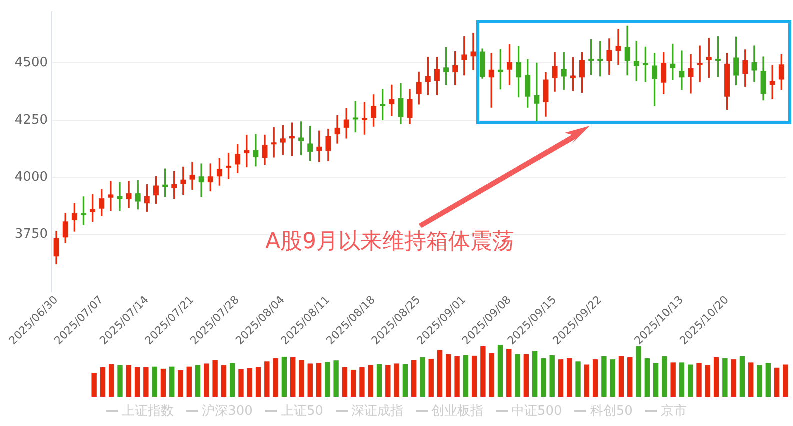 The image size is (793, 426). Describe the element at coordinates (31, 120) in the screenshot. I see `y-tick-label: 4250` at that location.